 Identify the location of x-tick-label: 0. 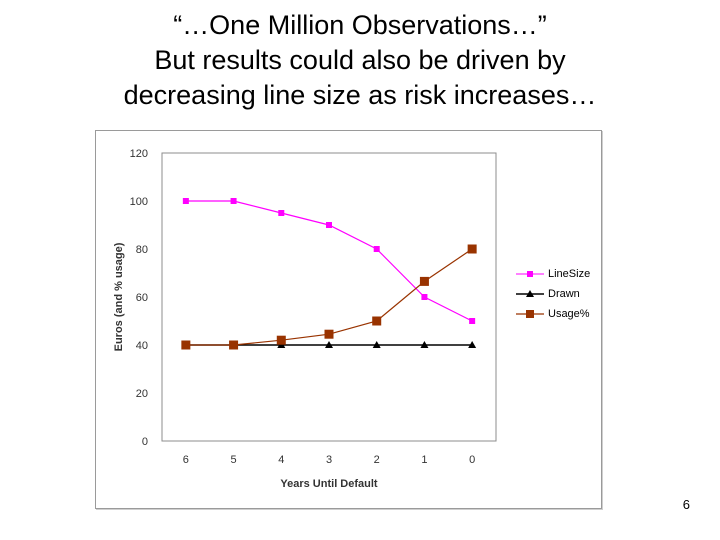
(472, 460).